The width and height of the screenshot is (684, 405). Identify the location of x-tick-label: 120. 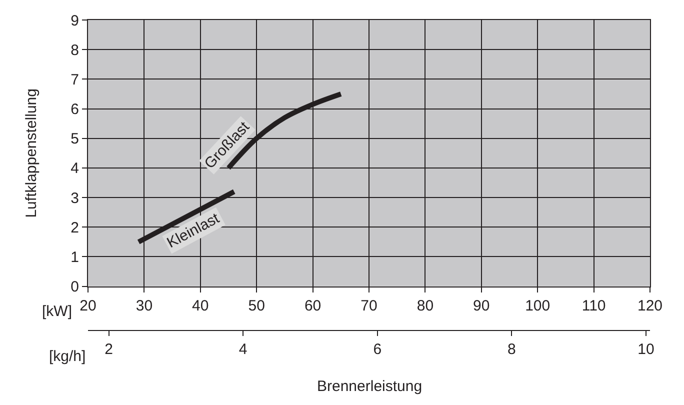
(650, 305).